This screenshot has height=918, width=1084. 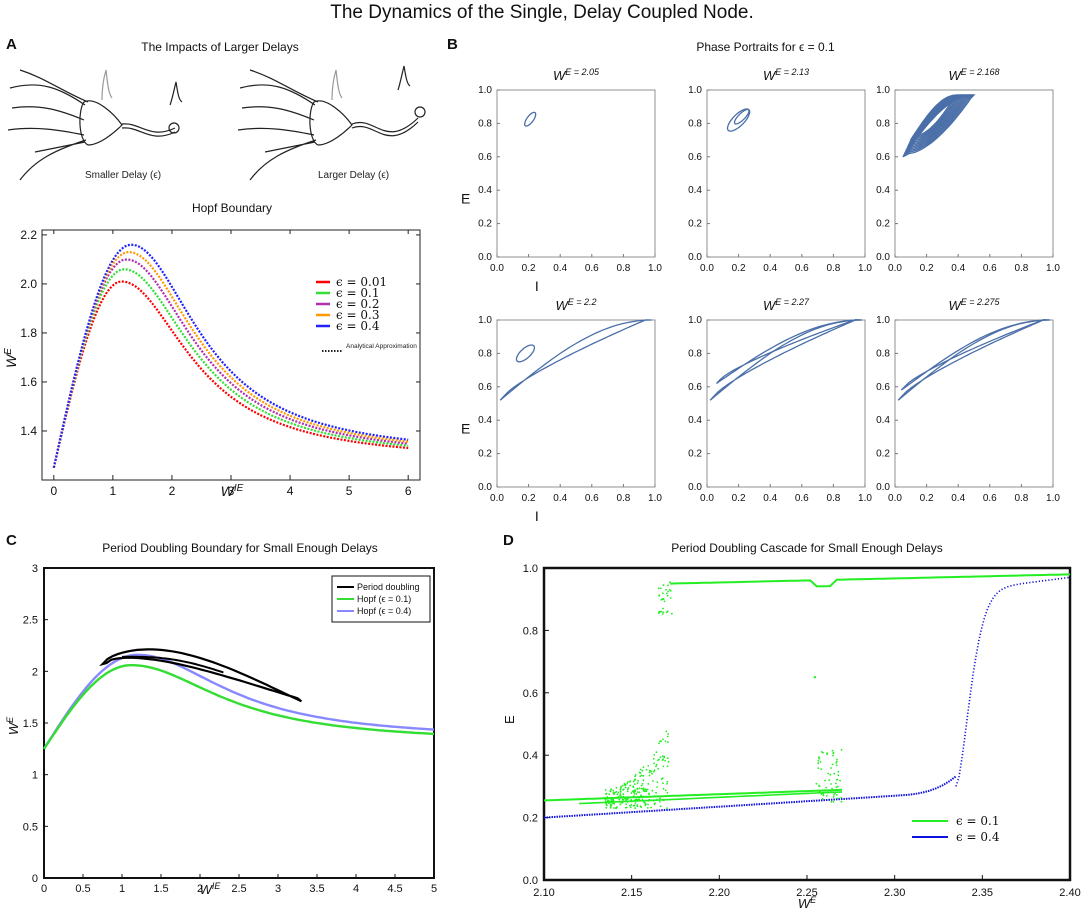 I want to click on hopf-xlabel: WIE, so click(x=232, y=491).